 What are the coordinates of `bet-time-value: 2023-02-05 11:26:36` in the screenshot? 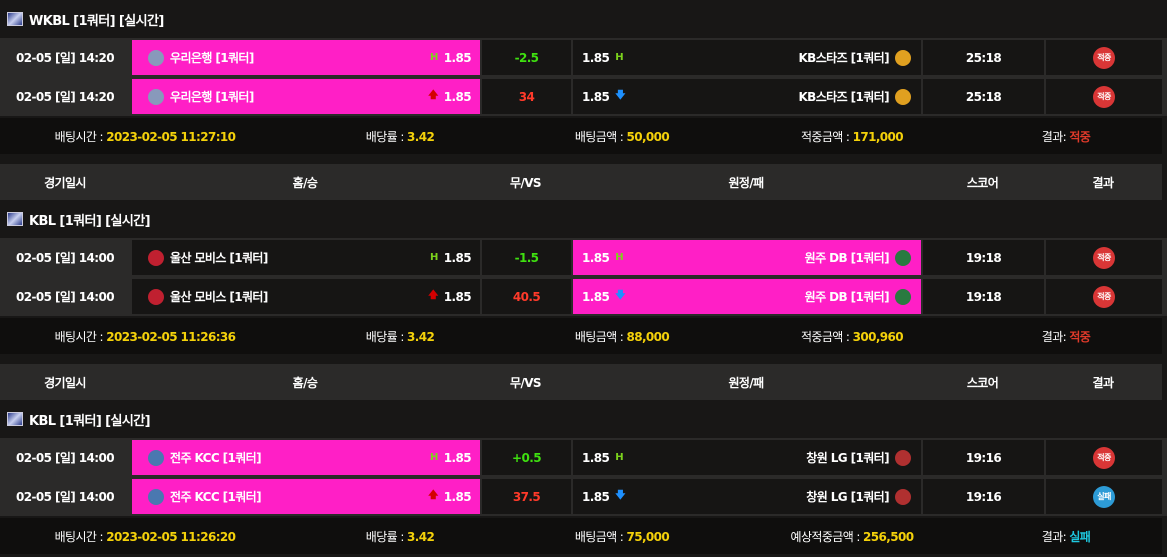 It's located at (171, 336).